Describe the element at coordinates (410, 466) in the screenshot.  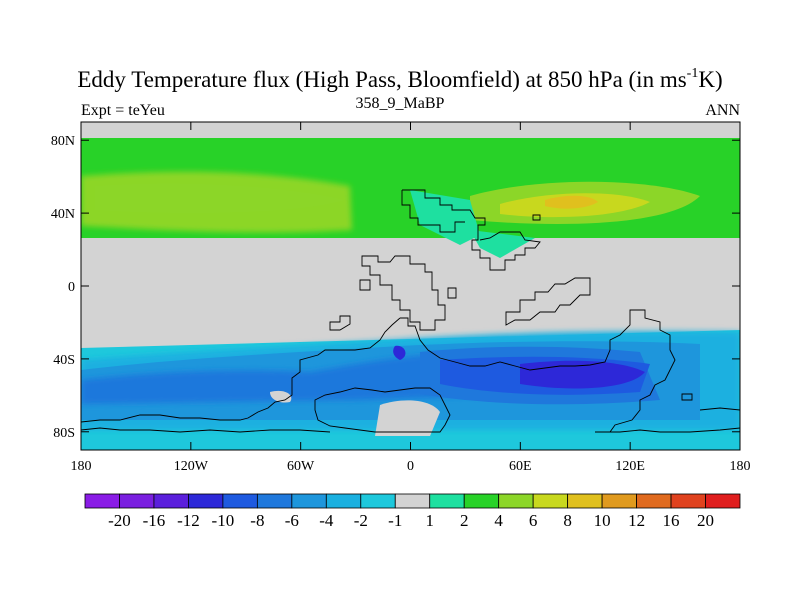
I see `x-tick-label: 0` at that location.